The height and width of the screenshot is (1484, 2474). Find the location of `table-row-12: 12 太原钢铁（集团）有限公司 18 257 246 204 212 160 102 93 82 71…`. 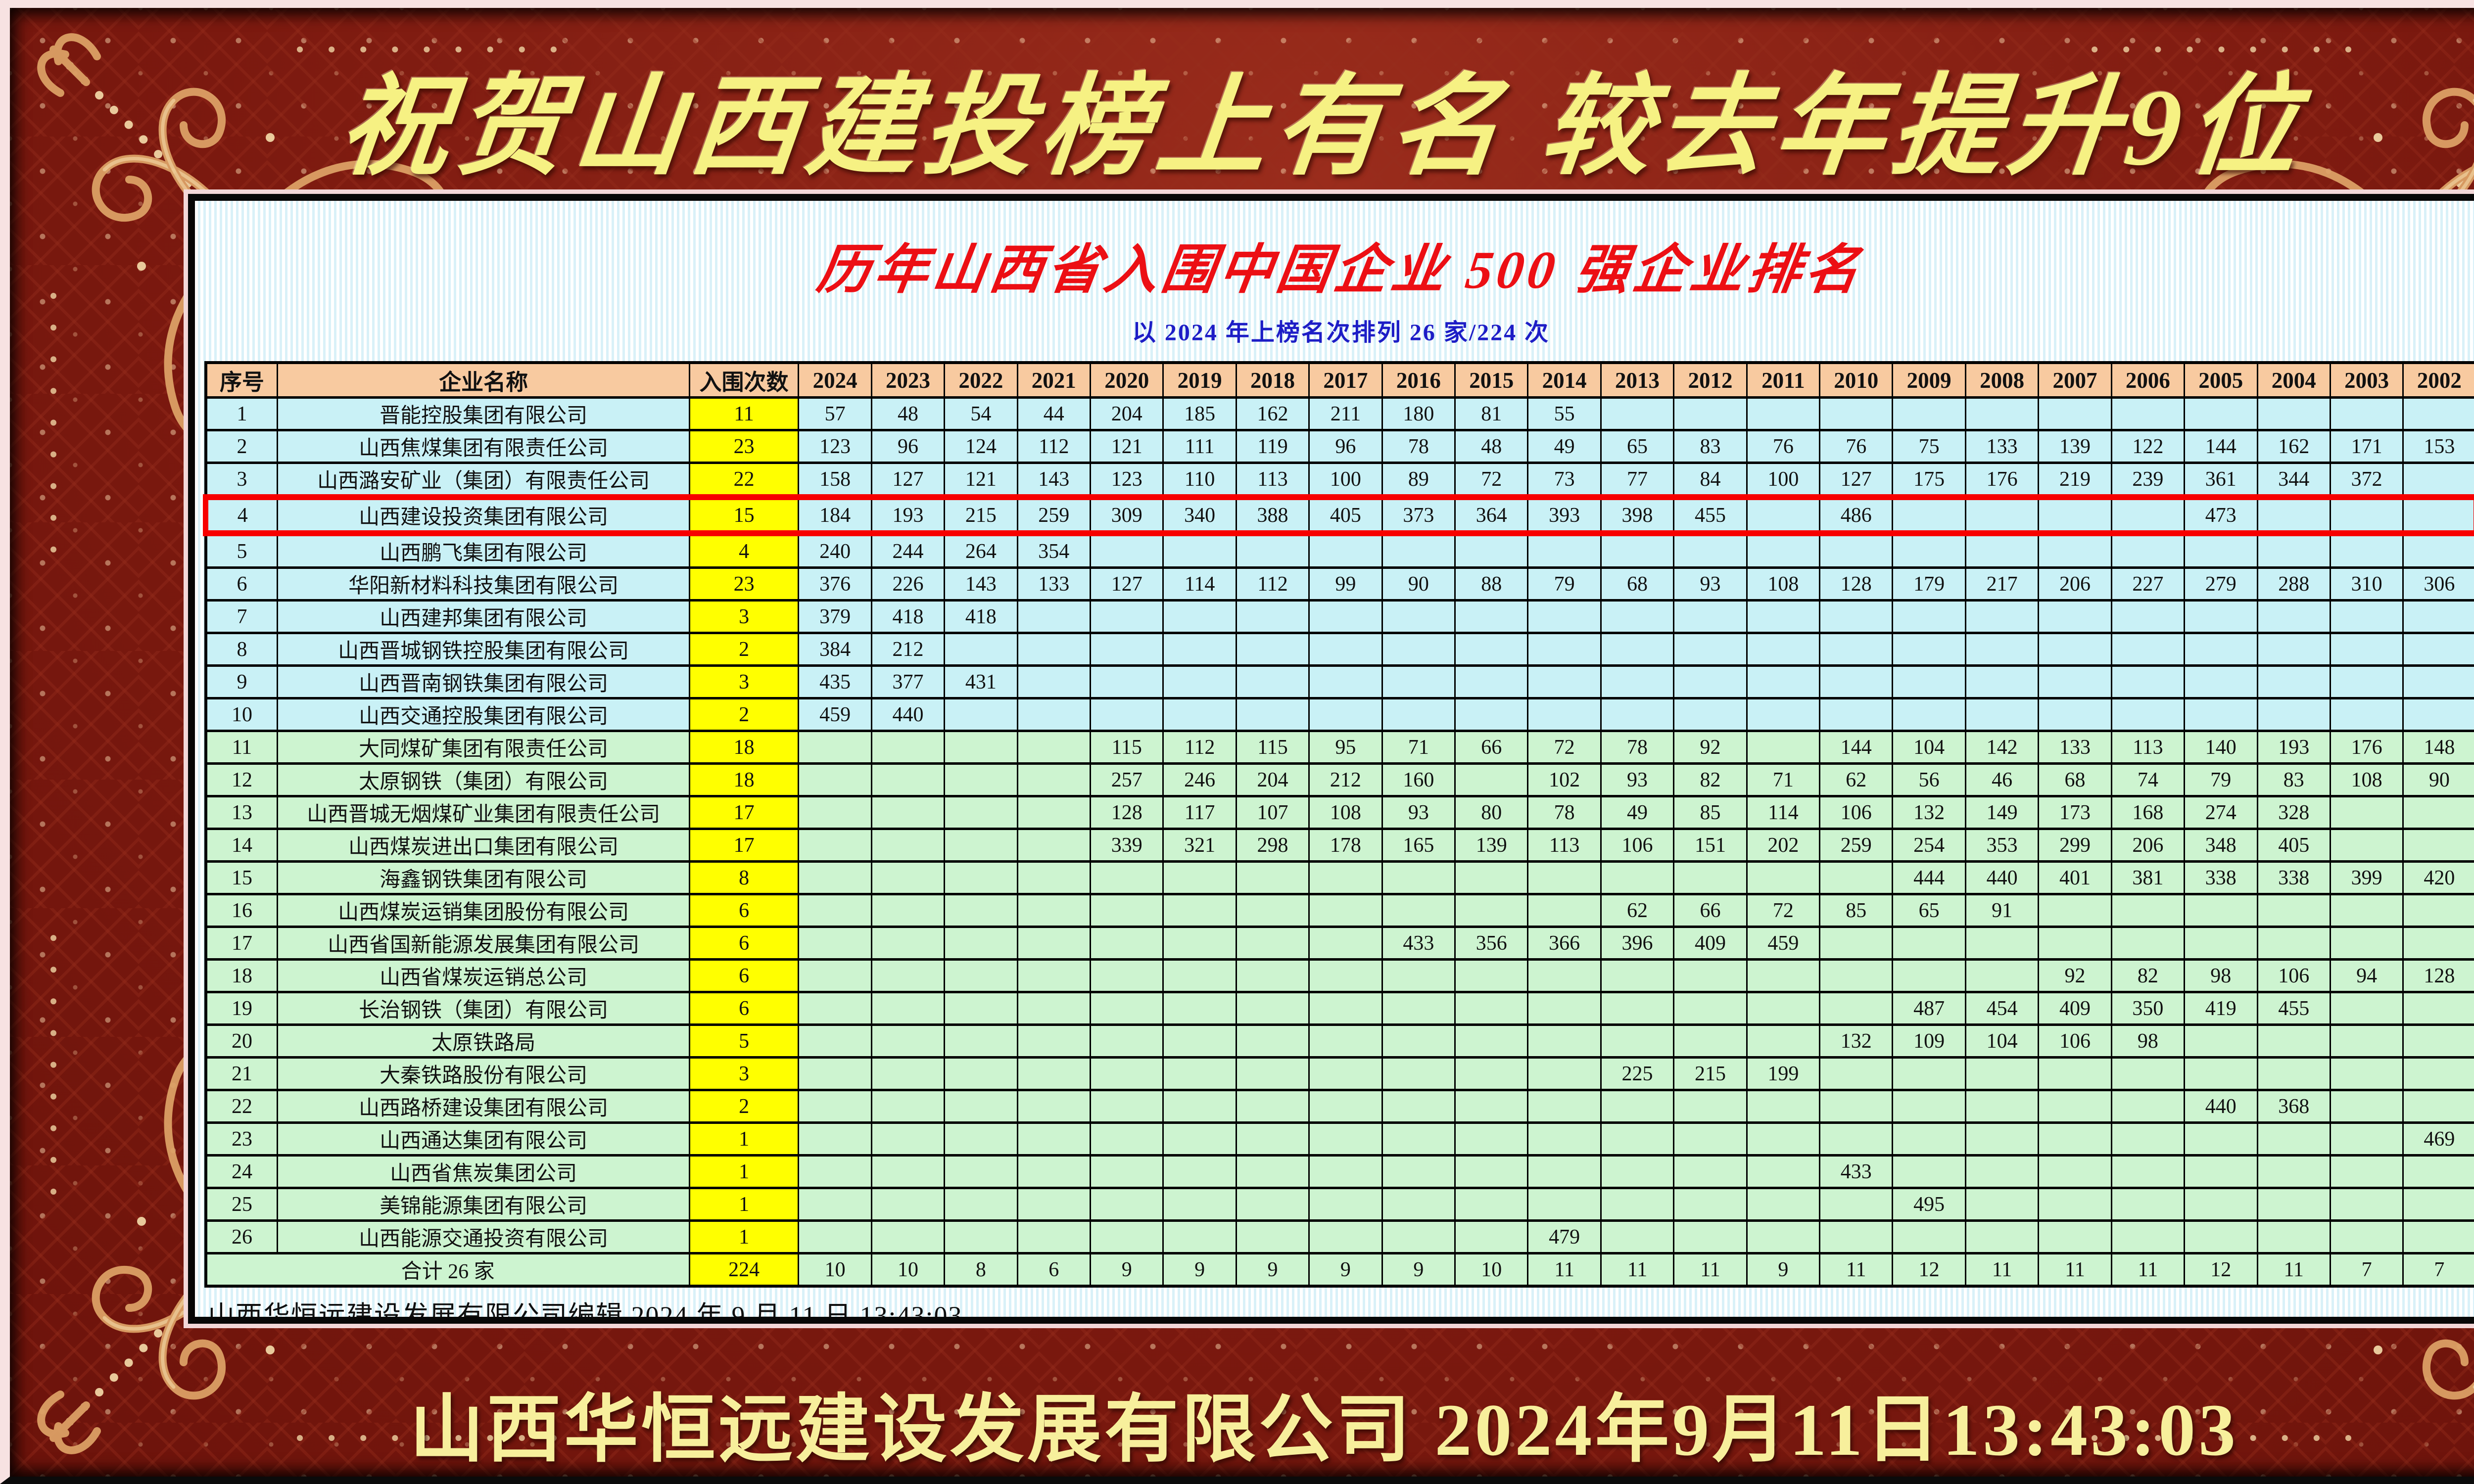

table-row-12: 12 太原钢铁（集团）有限公司 18 257 246 204 212 160 102 93 82 71… is located at coordinates (1339, 779).